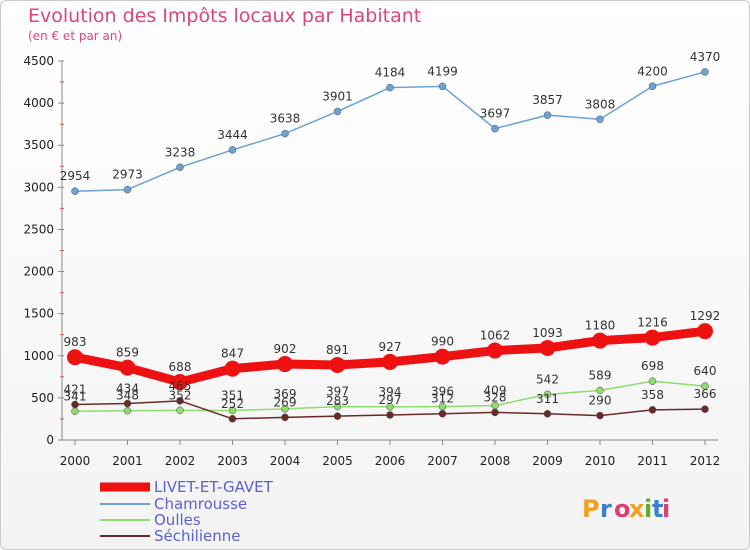 The height and width of the screenshot is (550, 750). What do you see at coordinates (622, 509) in the screenshot?
I see `logo-letter: o` at bounding box center [622, 509].